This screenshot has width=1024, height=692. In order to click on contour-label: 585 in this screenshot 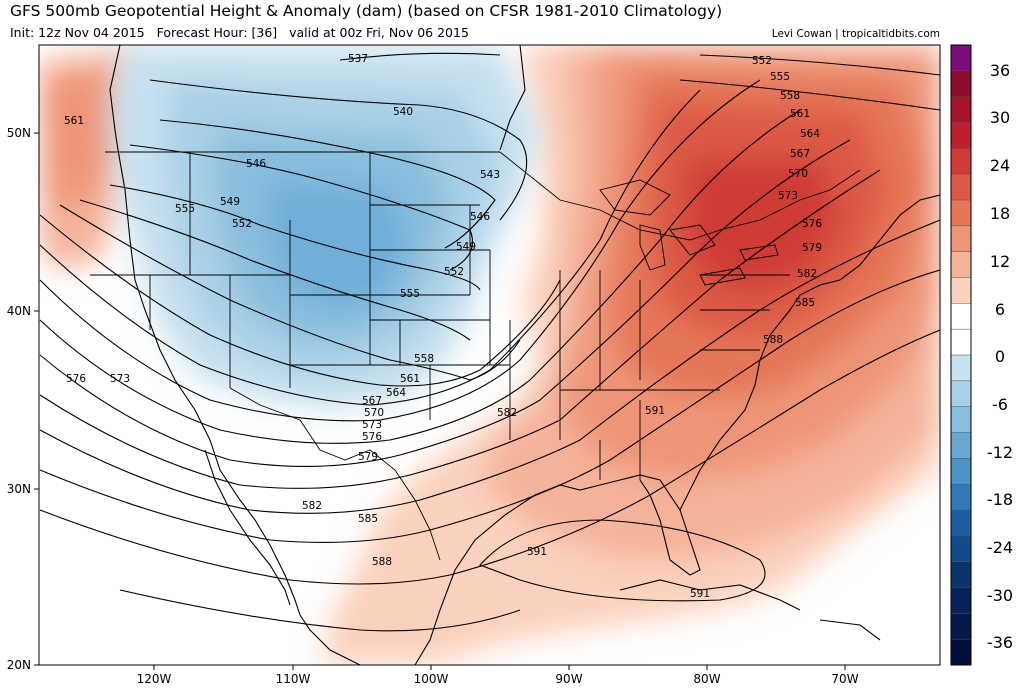, I will do `click(805, 303)`.